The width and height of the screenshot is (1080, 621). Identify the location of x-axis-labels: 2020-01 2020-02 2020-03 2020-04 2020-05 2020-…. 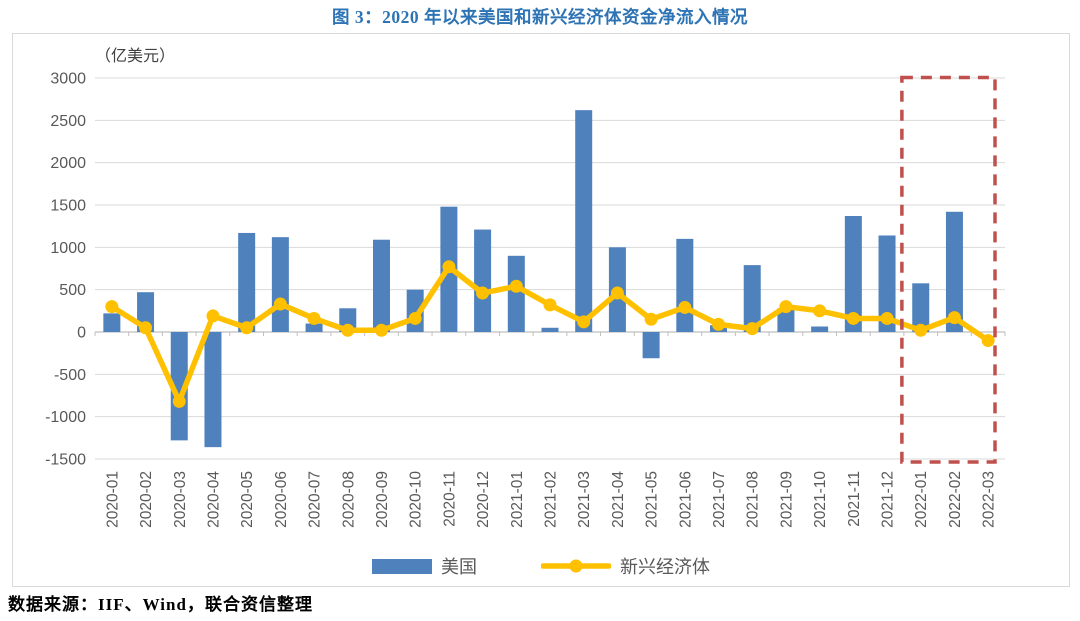
(550, 499).